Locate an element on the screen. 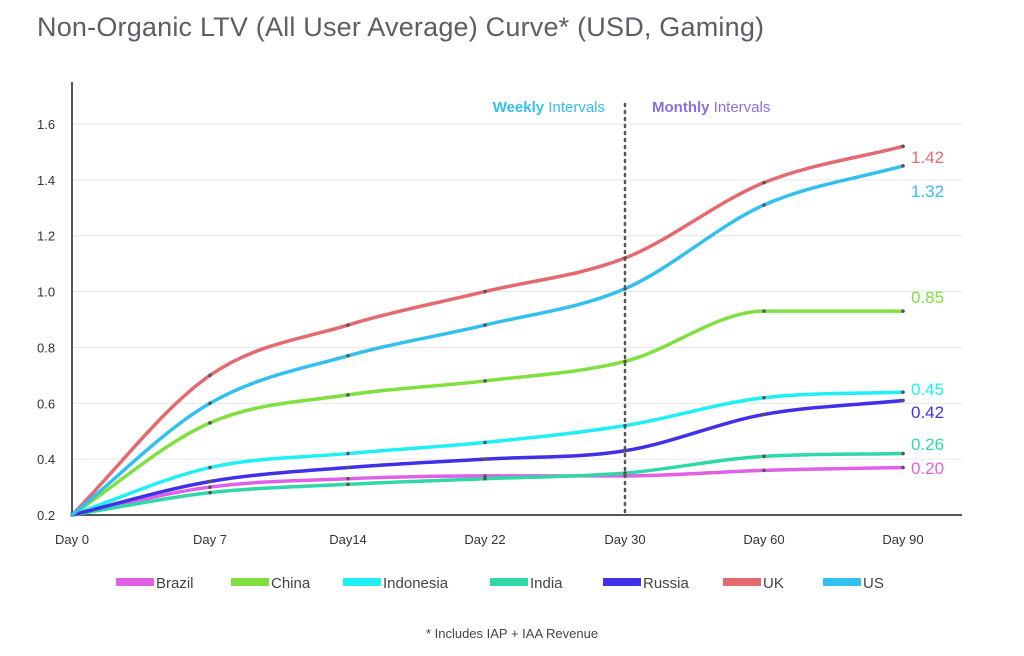 The height and width of the screenshot is (656, 1024). y-tick-label: 1.2 is located at coordinates (46, 236).